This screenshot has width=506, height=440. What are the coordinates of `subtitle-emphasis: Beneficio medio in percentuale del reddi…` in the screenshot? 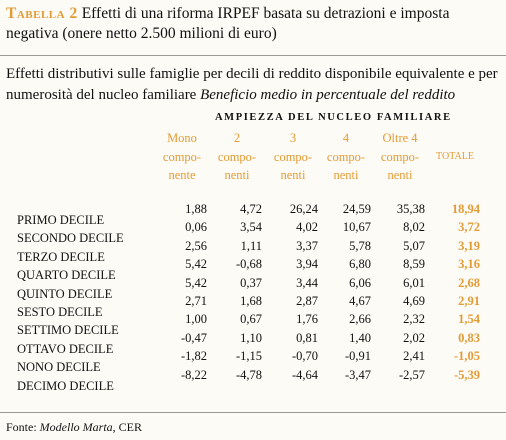 It's located at (328, 95).